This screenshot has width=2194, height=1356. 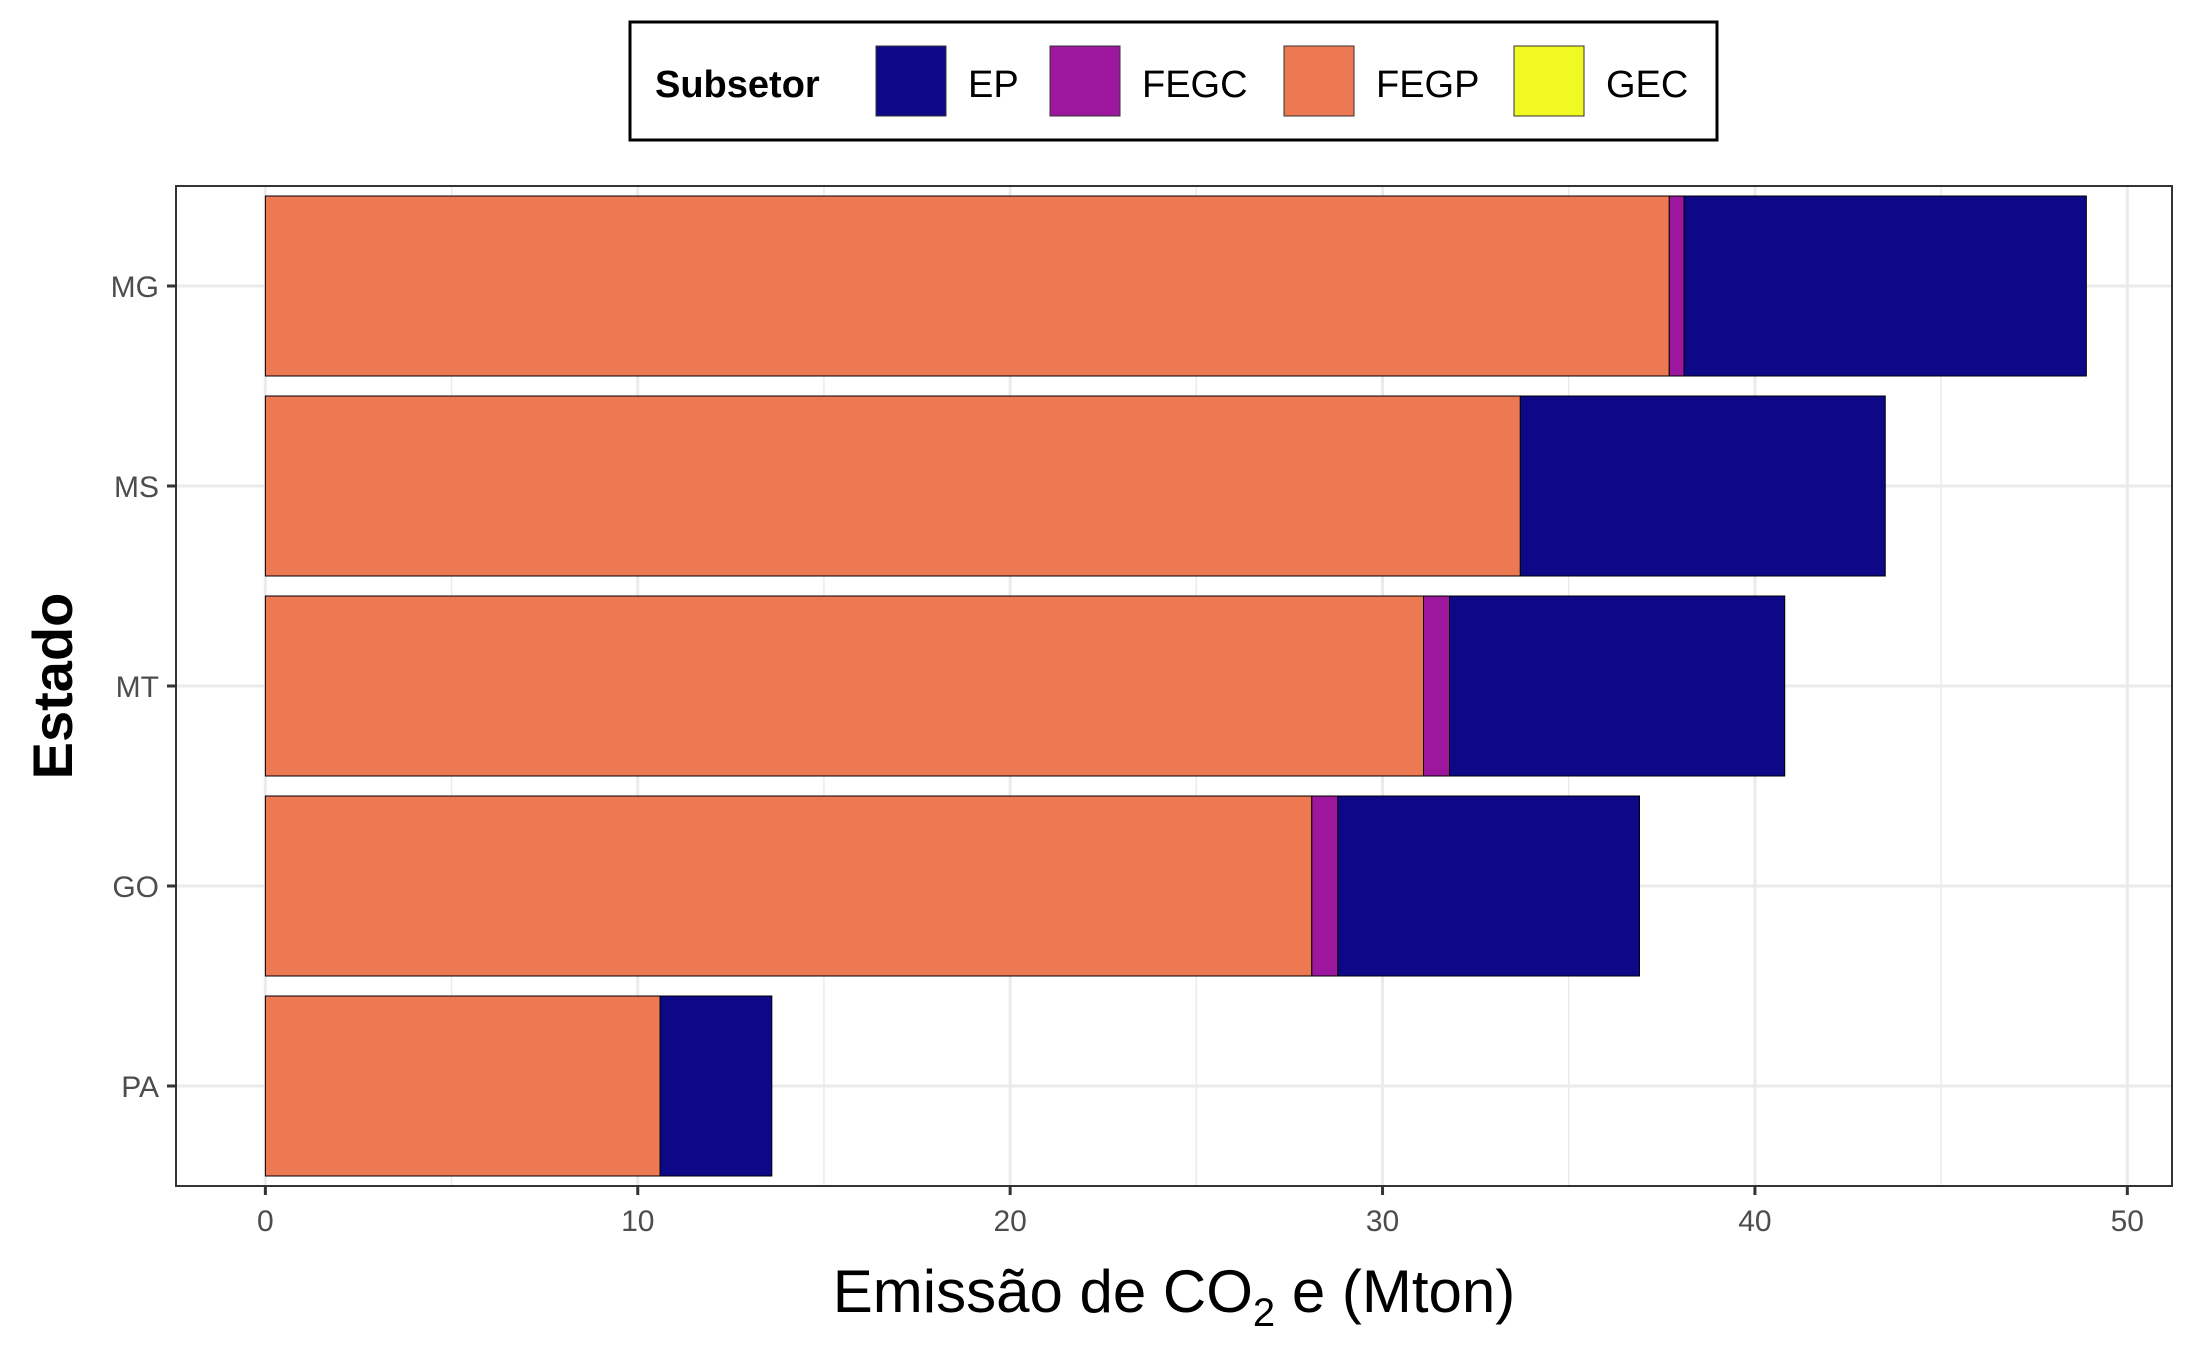 I want to click on legend-title: Subsetor, so click(x=737, y=85).